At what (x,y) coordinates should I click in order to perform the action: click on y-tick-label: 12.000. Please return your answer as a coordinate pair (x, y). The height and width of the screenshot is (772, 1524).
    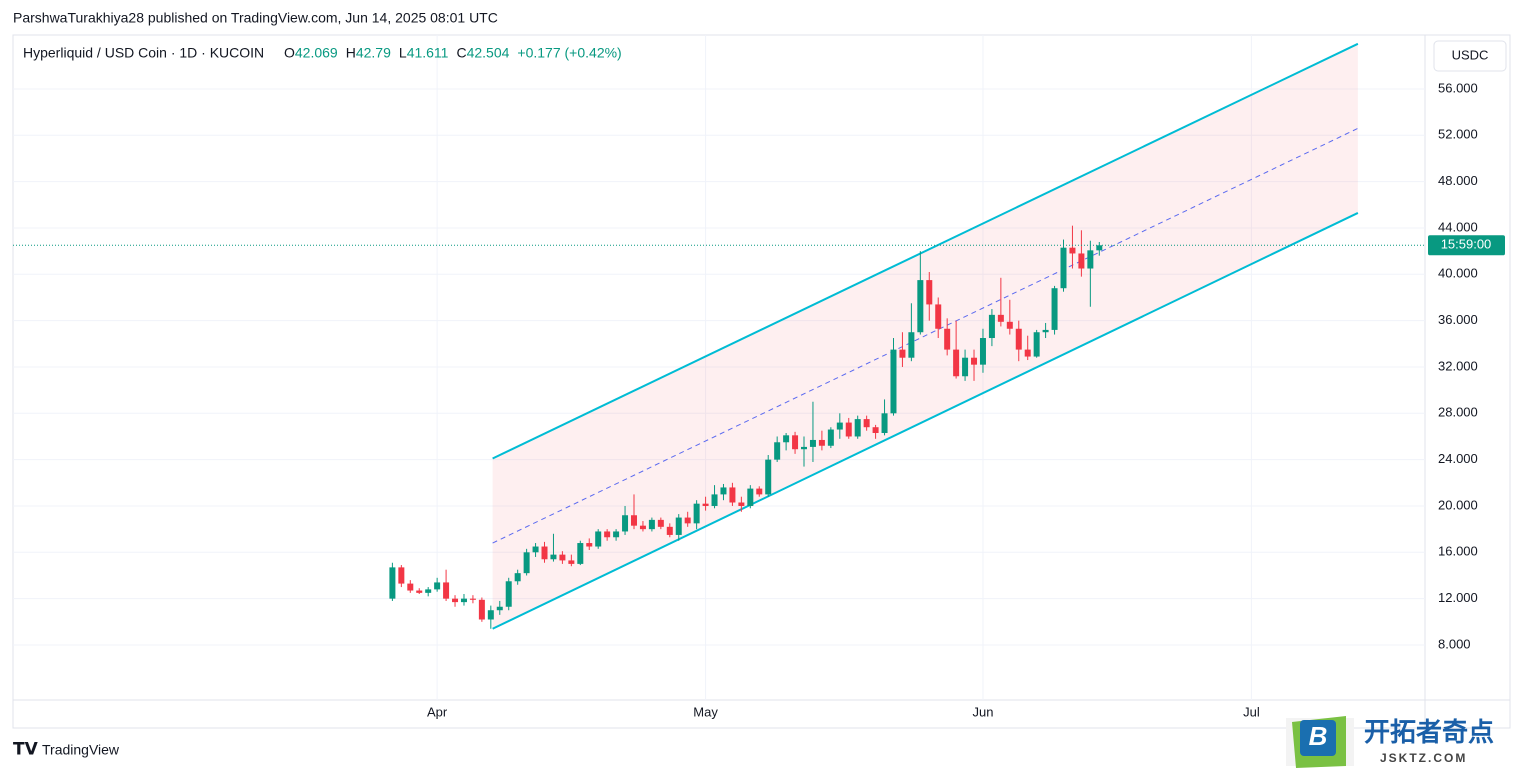
    Looking at the image, I should click on (1458, 597).